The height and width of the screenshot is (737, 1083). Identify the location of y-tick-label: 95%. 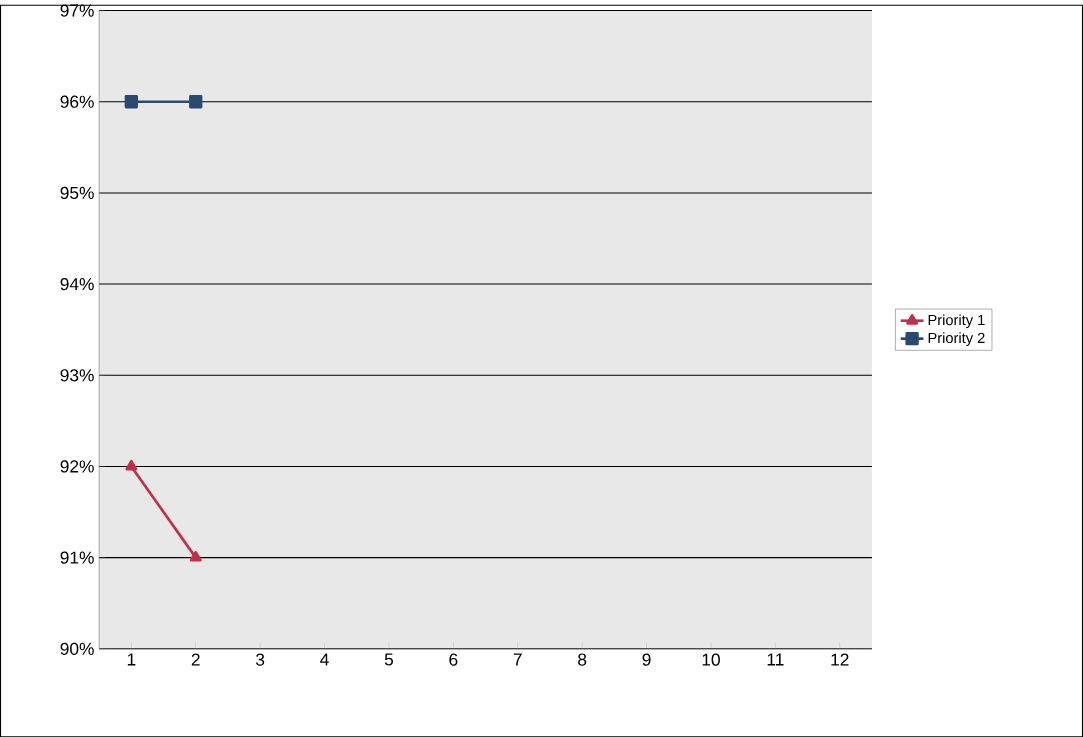
(77, 192).